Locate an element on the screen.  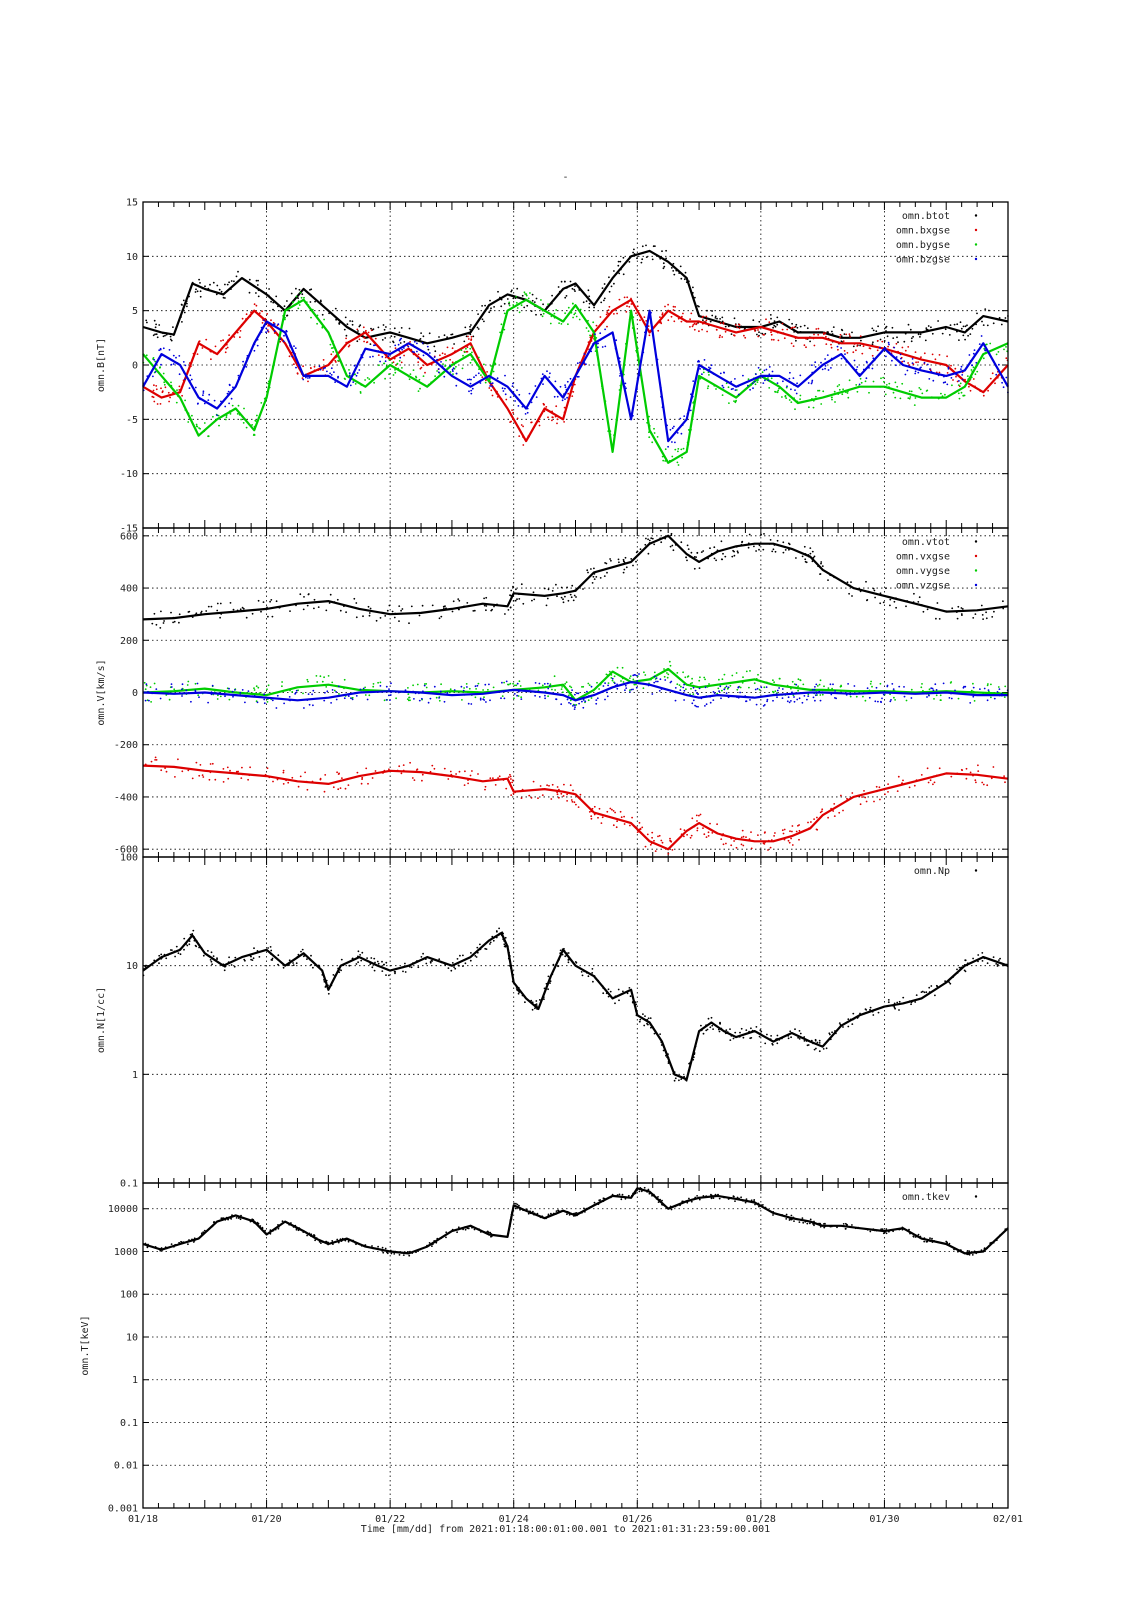
y-tick-label: 1 is located at coordinates (135, 1380).